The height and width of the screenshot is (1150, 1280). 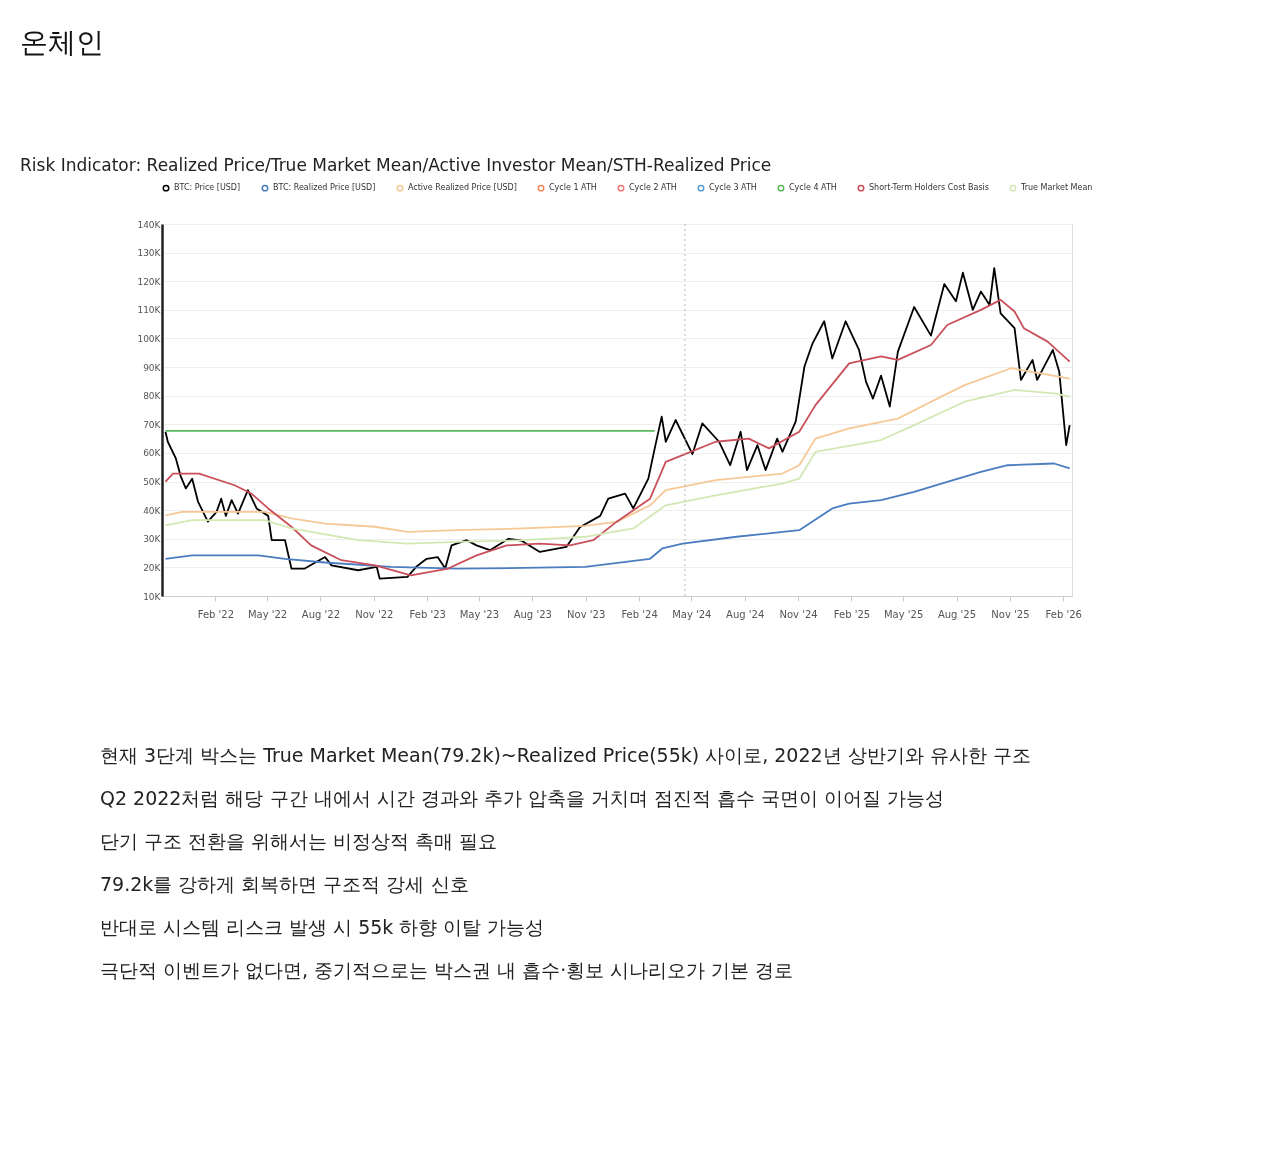 What do you see at coordinates (798, 614) in the screenshot?
I see `x-tick-label: Nov '24` at bounding box center [798, 614].